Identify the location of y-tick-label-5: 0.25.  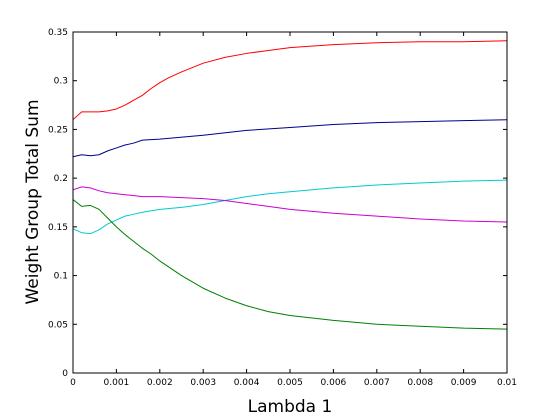
(58, 130).